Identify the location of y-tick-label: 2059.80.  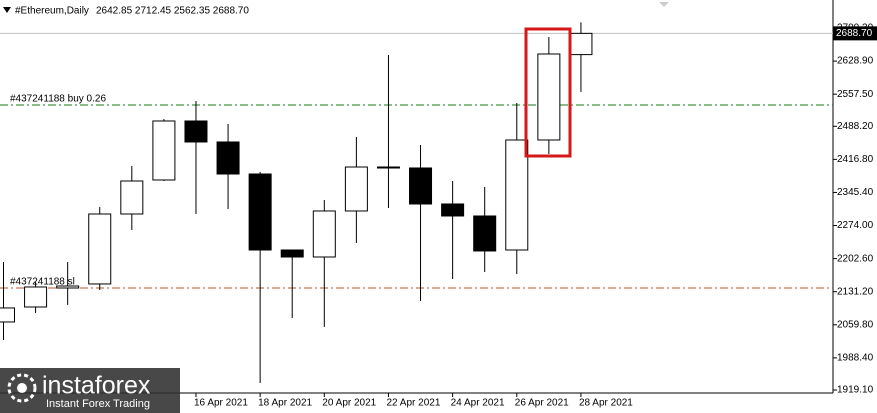
(855, 324).